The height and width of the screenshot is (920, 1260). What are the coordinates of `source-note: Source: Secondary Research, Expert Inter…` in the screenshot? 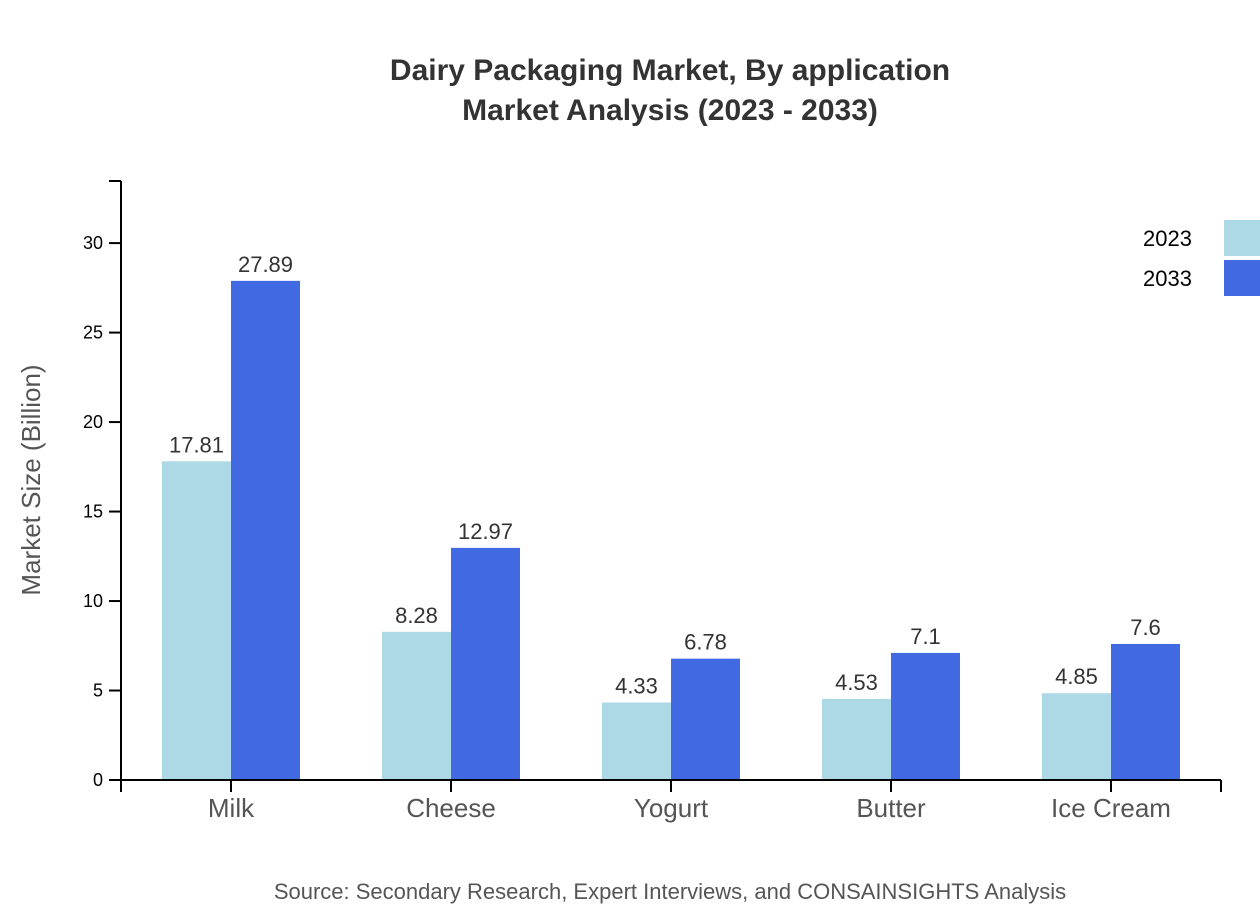 It's located at (670, 891).